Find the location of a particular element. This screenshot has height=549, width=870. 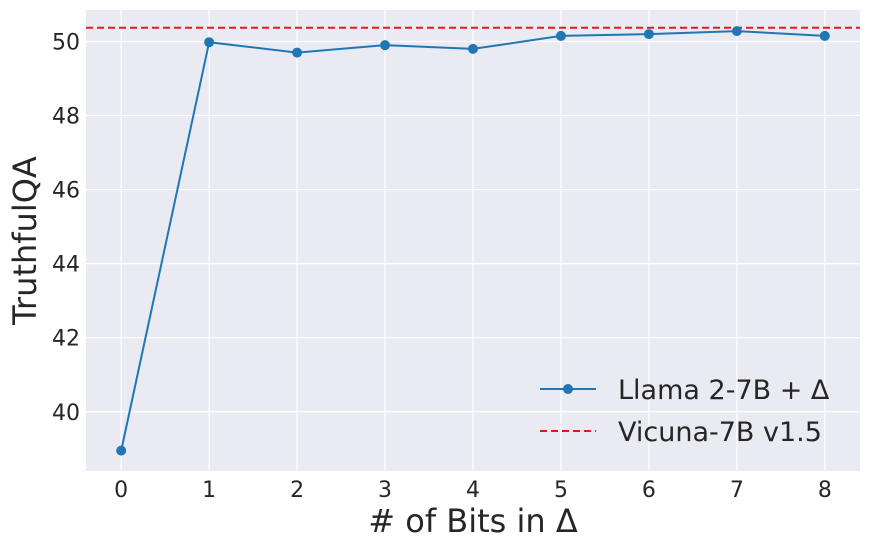

x-tick-label: 3 is located at coordinates (385, 490).